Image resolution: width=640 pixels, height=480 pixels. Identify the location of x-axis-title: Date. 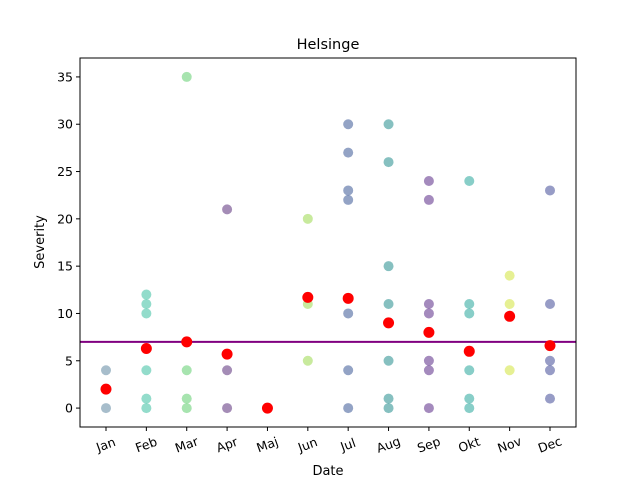
(327, 471).